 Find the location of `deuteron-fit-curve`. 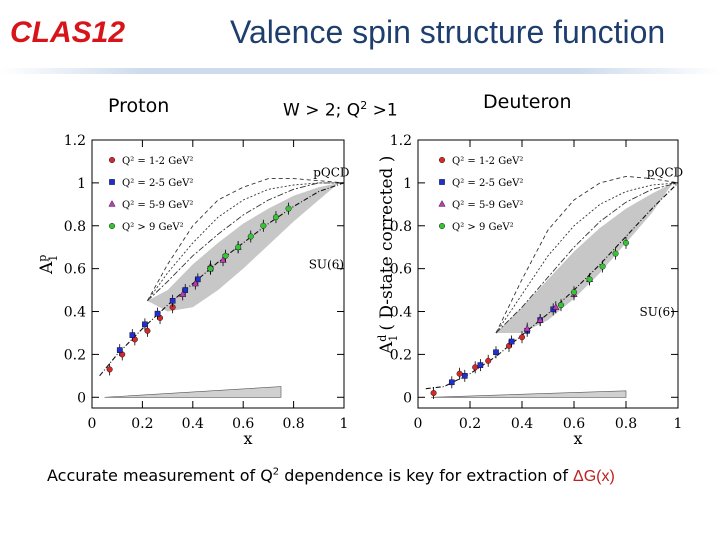

deuteron-fit-curve is located at coordinates (552, 286).